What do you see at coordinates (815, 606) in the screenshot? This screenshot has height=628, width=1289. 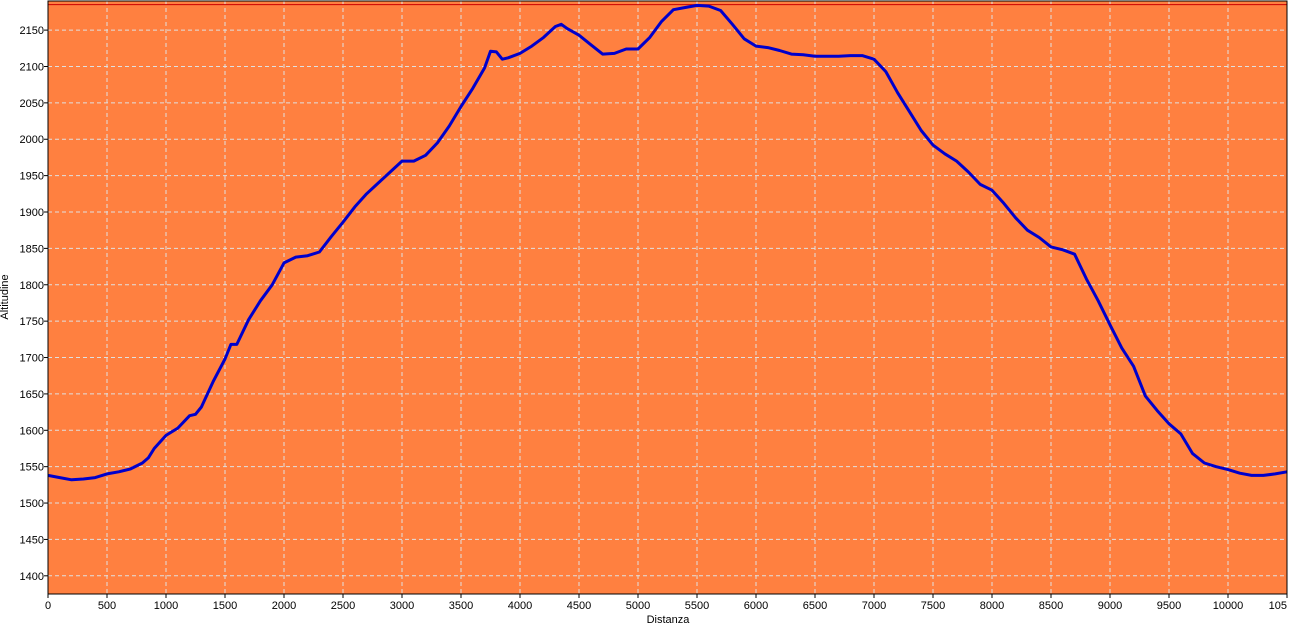 I see `x-tick-label: 6500` at bounding box center [815, 606].